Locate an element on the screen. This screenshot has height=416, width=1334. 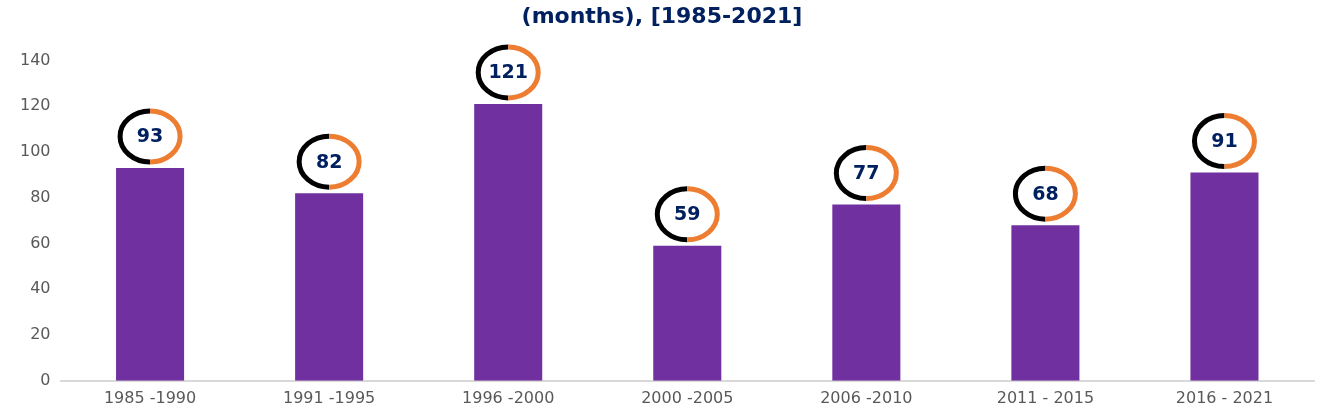
y-tick-label: 80 is located at coordinates (40, 196).